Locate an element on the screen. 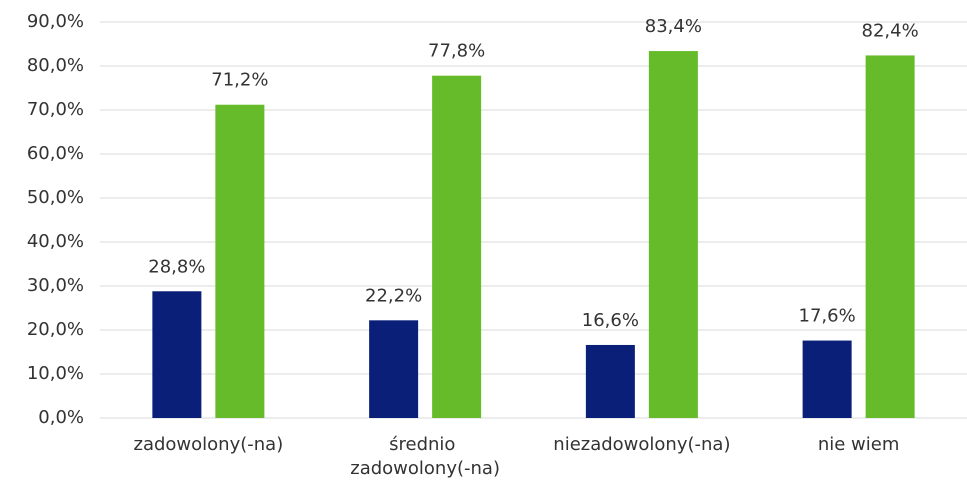 The width and height of the screenshot is (967, 487). value-label: 28,8% is located at coordinates (176, 266).